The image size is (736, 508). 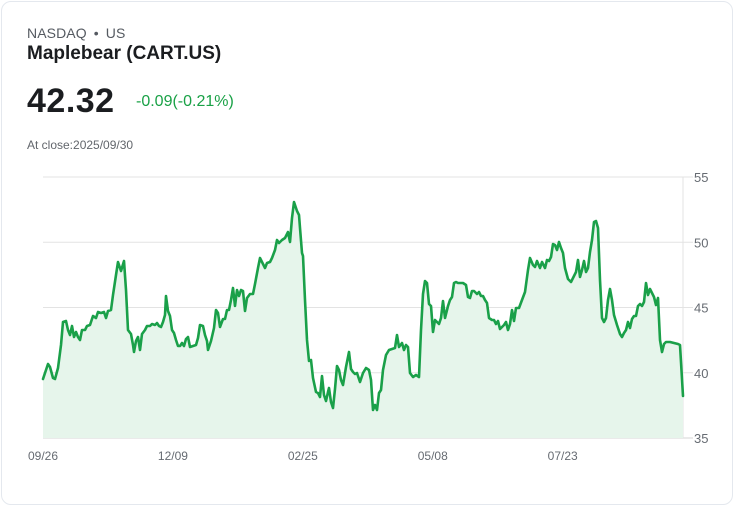 What do you see at coordinates (124, 53) in the screenshot?
I see `stock-name: Maplebear (CART.US)` at bounding box center [124, 53].